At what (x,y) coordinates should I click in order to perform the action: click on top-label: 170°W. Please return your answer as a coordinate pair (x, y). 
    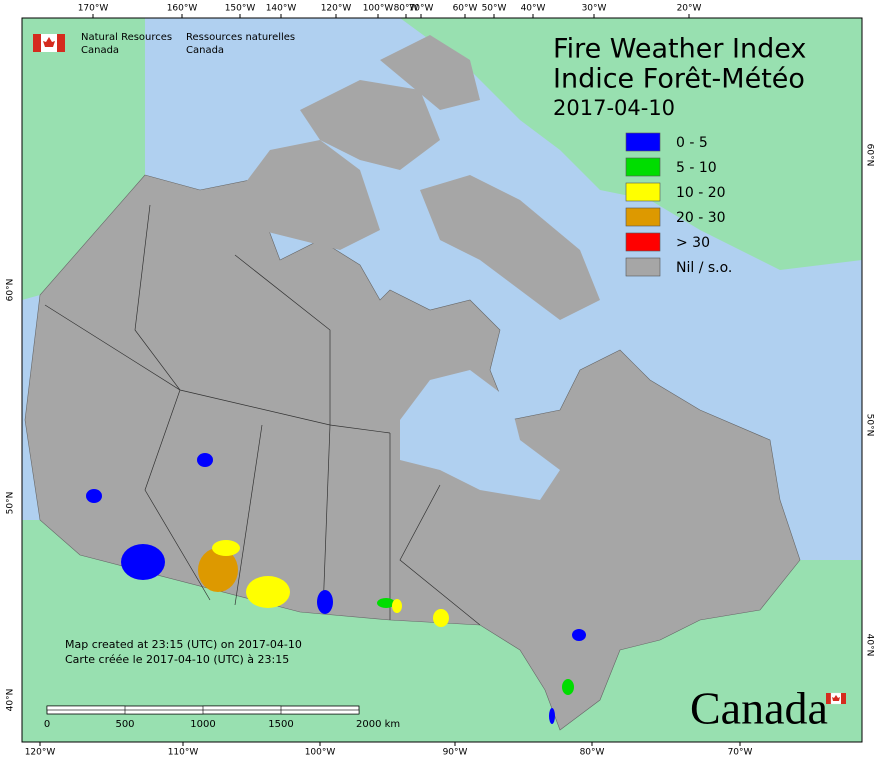
    Looking at the image, I should click on (93, 9).